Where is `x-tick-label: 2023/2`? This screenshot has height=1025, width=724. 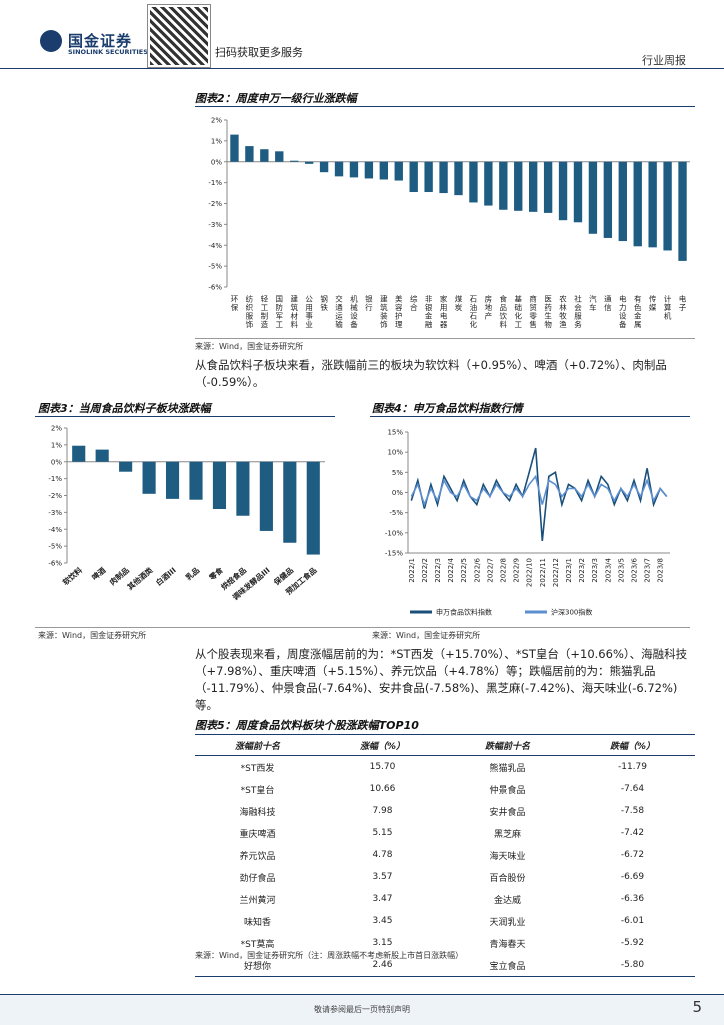
x-tick-label: 2023/2 is located at coordinates (582, 570).